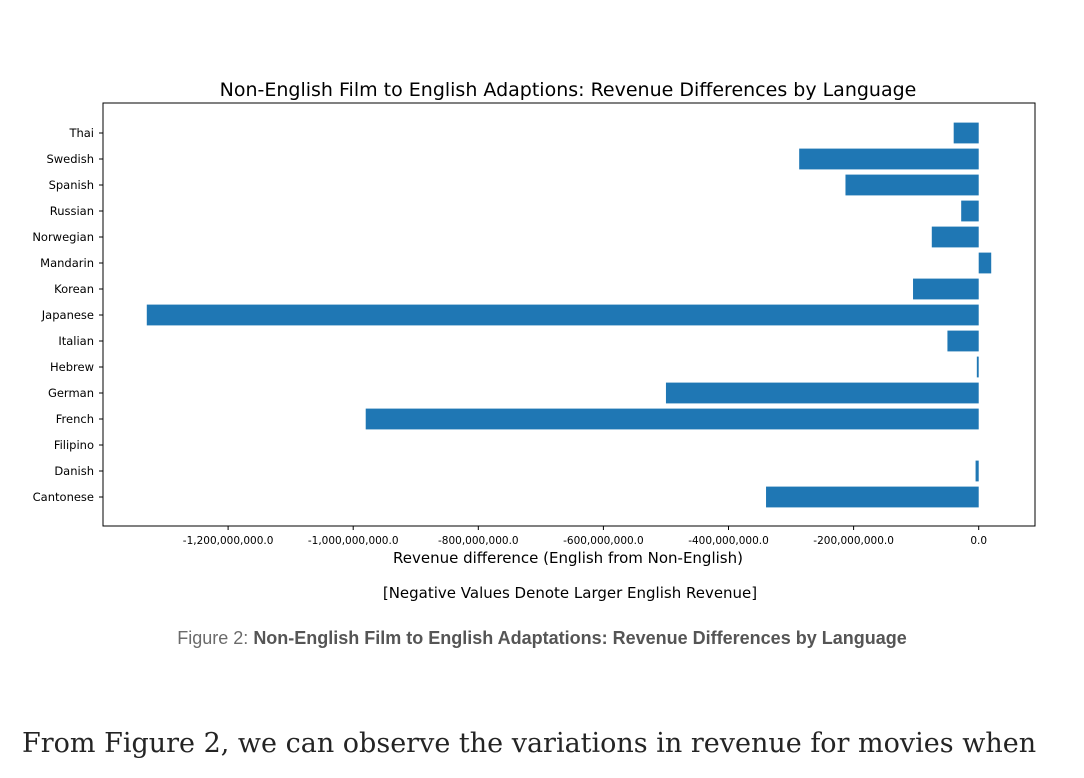 This screenshot has width=1084, height=778. What do you see at coordinates (76, 341) in the screenshot?
I see `y-tick-label: Italian` at bounding box center [76, 341].